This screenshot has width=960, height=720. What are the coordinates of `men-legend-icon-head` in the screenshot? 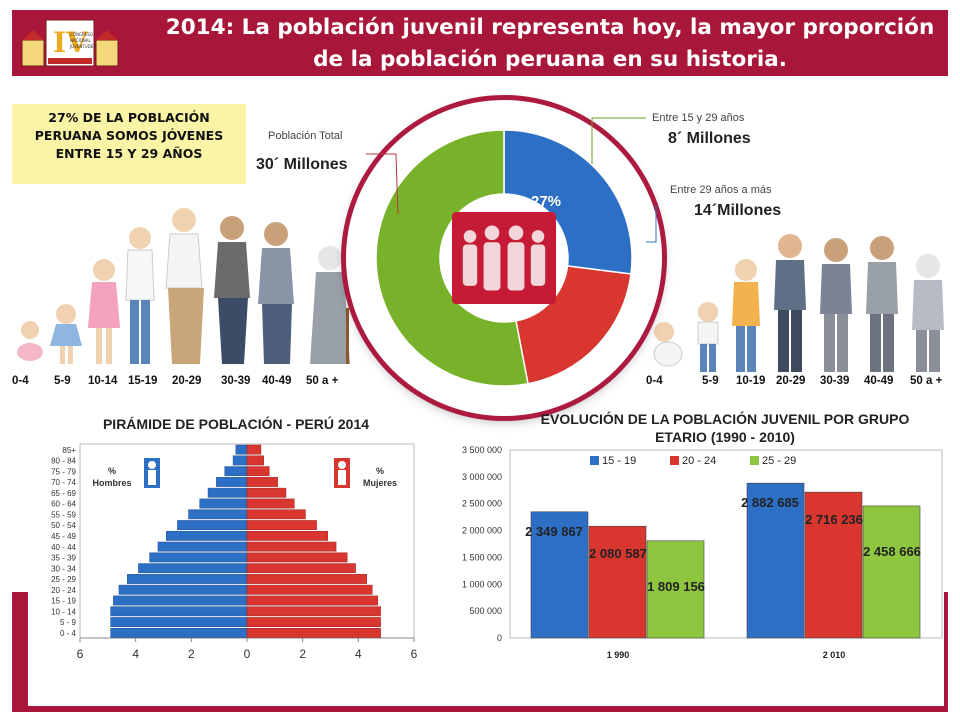 It's located at (152, 465).